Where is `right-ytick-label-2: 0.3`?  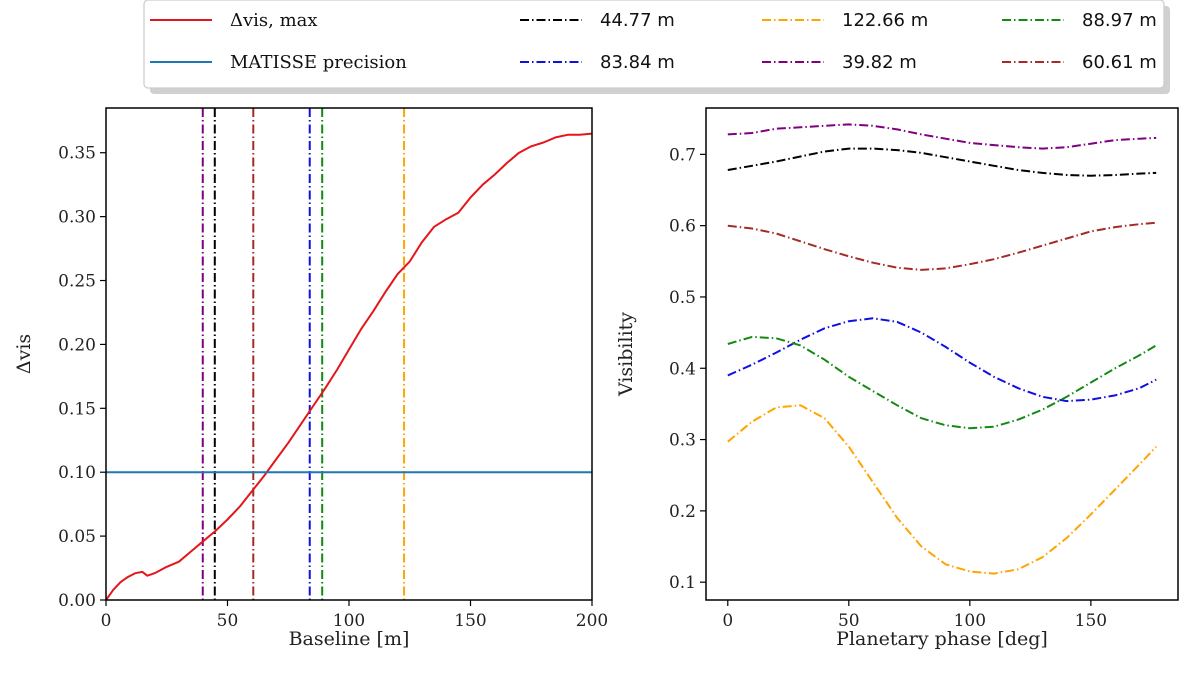
right-ytick-label-2: 0.3 is located at coordinates (682, 441).